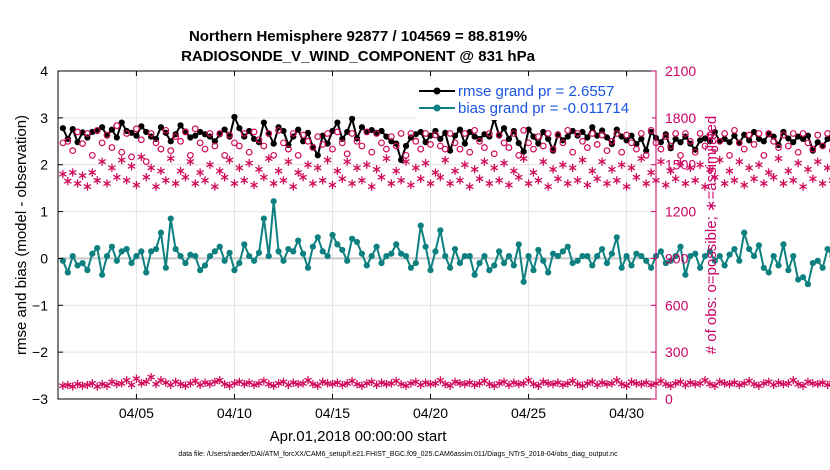  Describe the element at coordinates (430, 413) in the screenshot. I see `x-tick-label-3: 04/20` at that location.